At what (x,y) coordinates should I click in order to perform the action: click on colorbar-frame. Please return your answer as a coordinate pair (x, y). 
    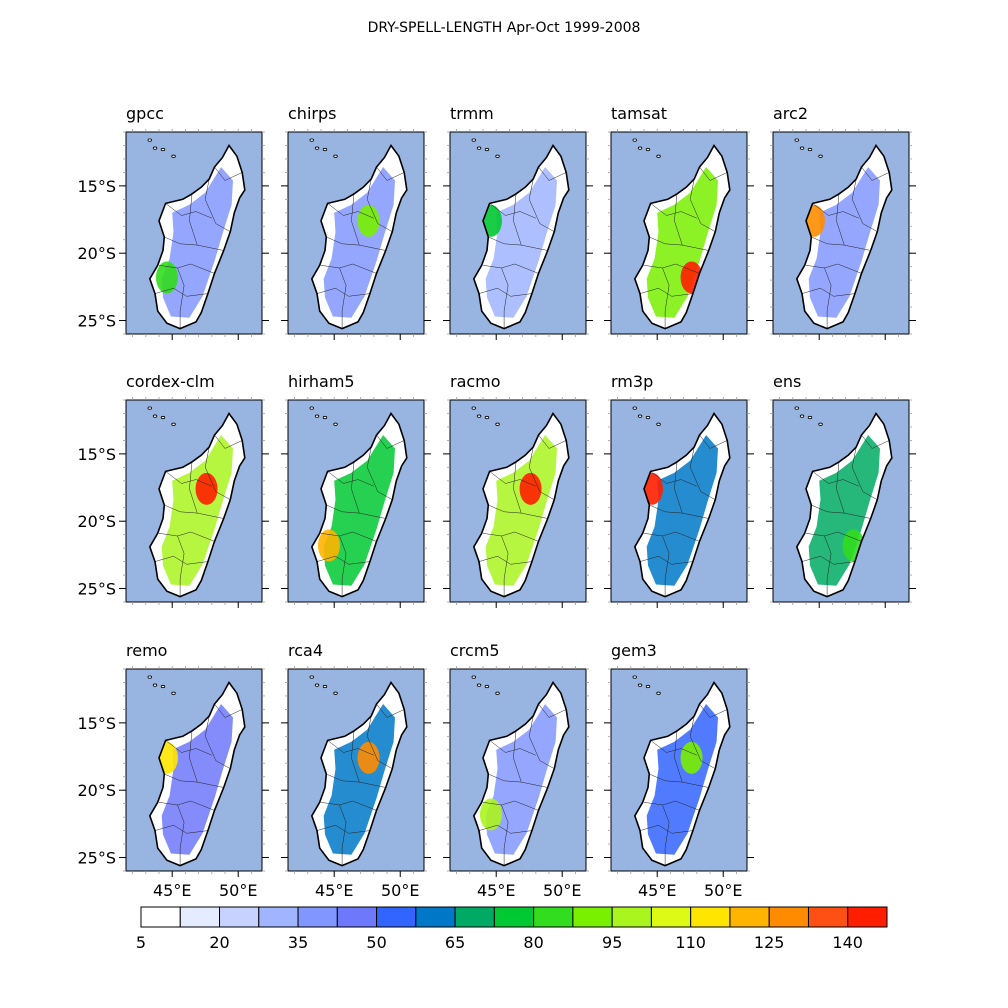
    Looking at the image, I should click on (514, 917).